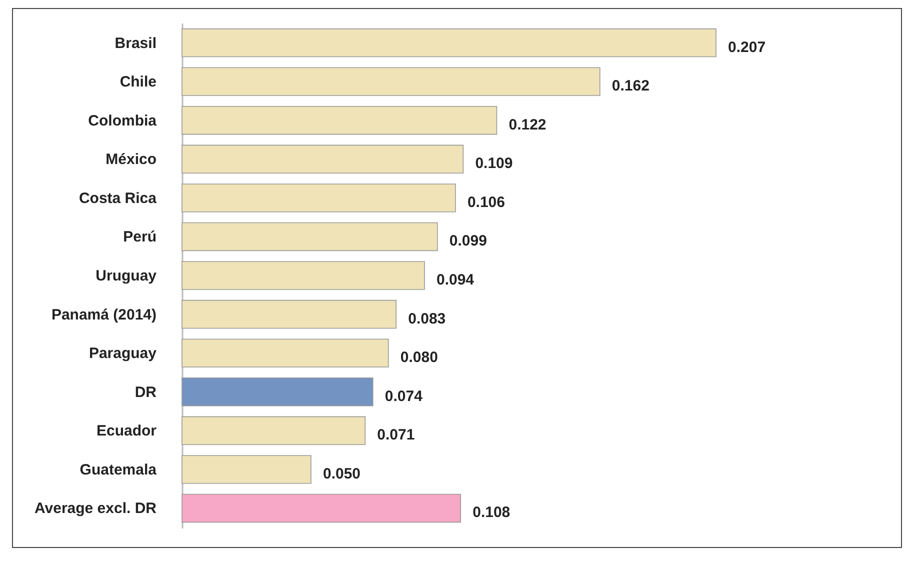 The width and height of the screenshot is (918, 561). What do you see at coordinates (631, 86) in the screenshot?
I see `data-label: 0.162` at bounding box center [631, 86].